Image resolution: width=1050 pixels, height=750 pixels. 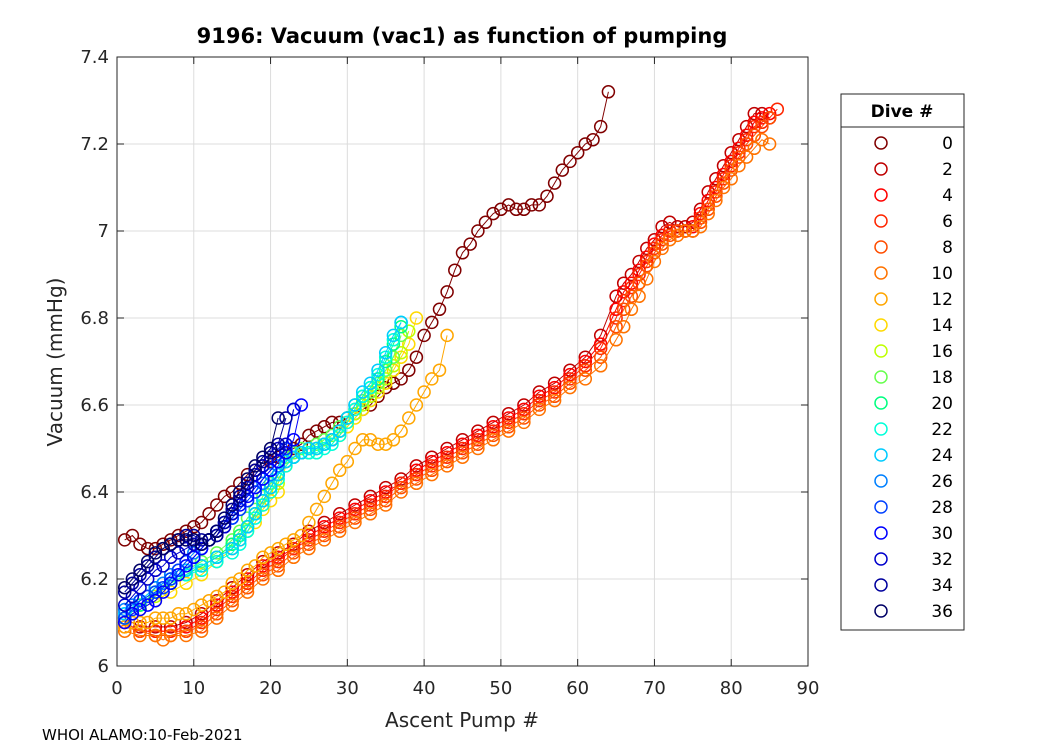 What do you see at coordinates (942, 482) in the screenshot?
I see `legend-label-dive-26: 26` at bounding box center [942, 482].